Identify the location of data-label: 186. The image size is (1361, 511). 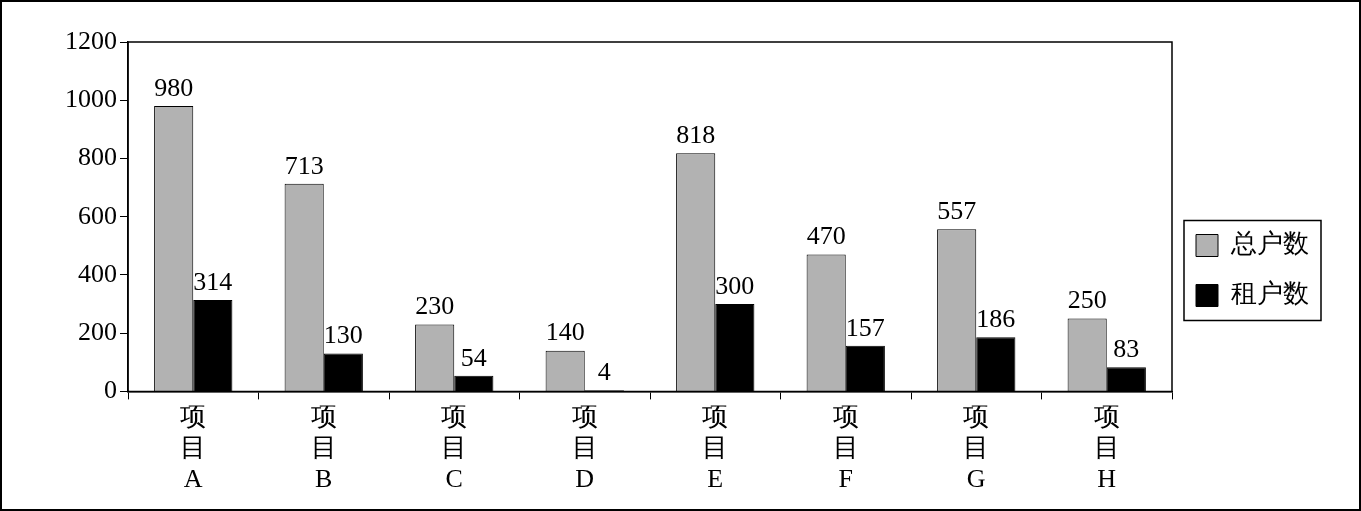
(996, 319).